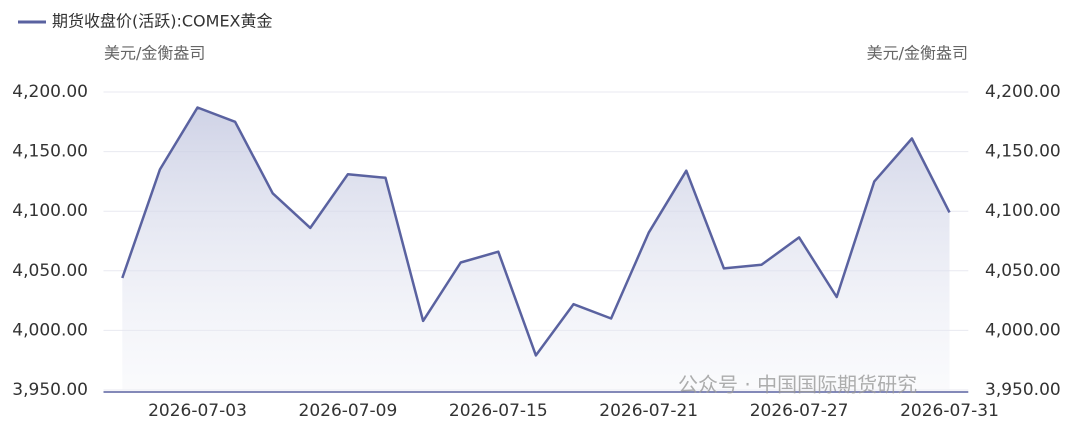 This screenshot has height=434, width=1080. What do you see at coordinates (50, 330) in the screenshot?
I see `y-tick-label: 4,000.00` at bounding box center [50, 330].